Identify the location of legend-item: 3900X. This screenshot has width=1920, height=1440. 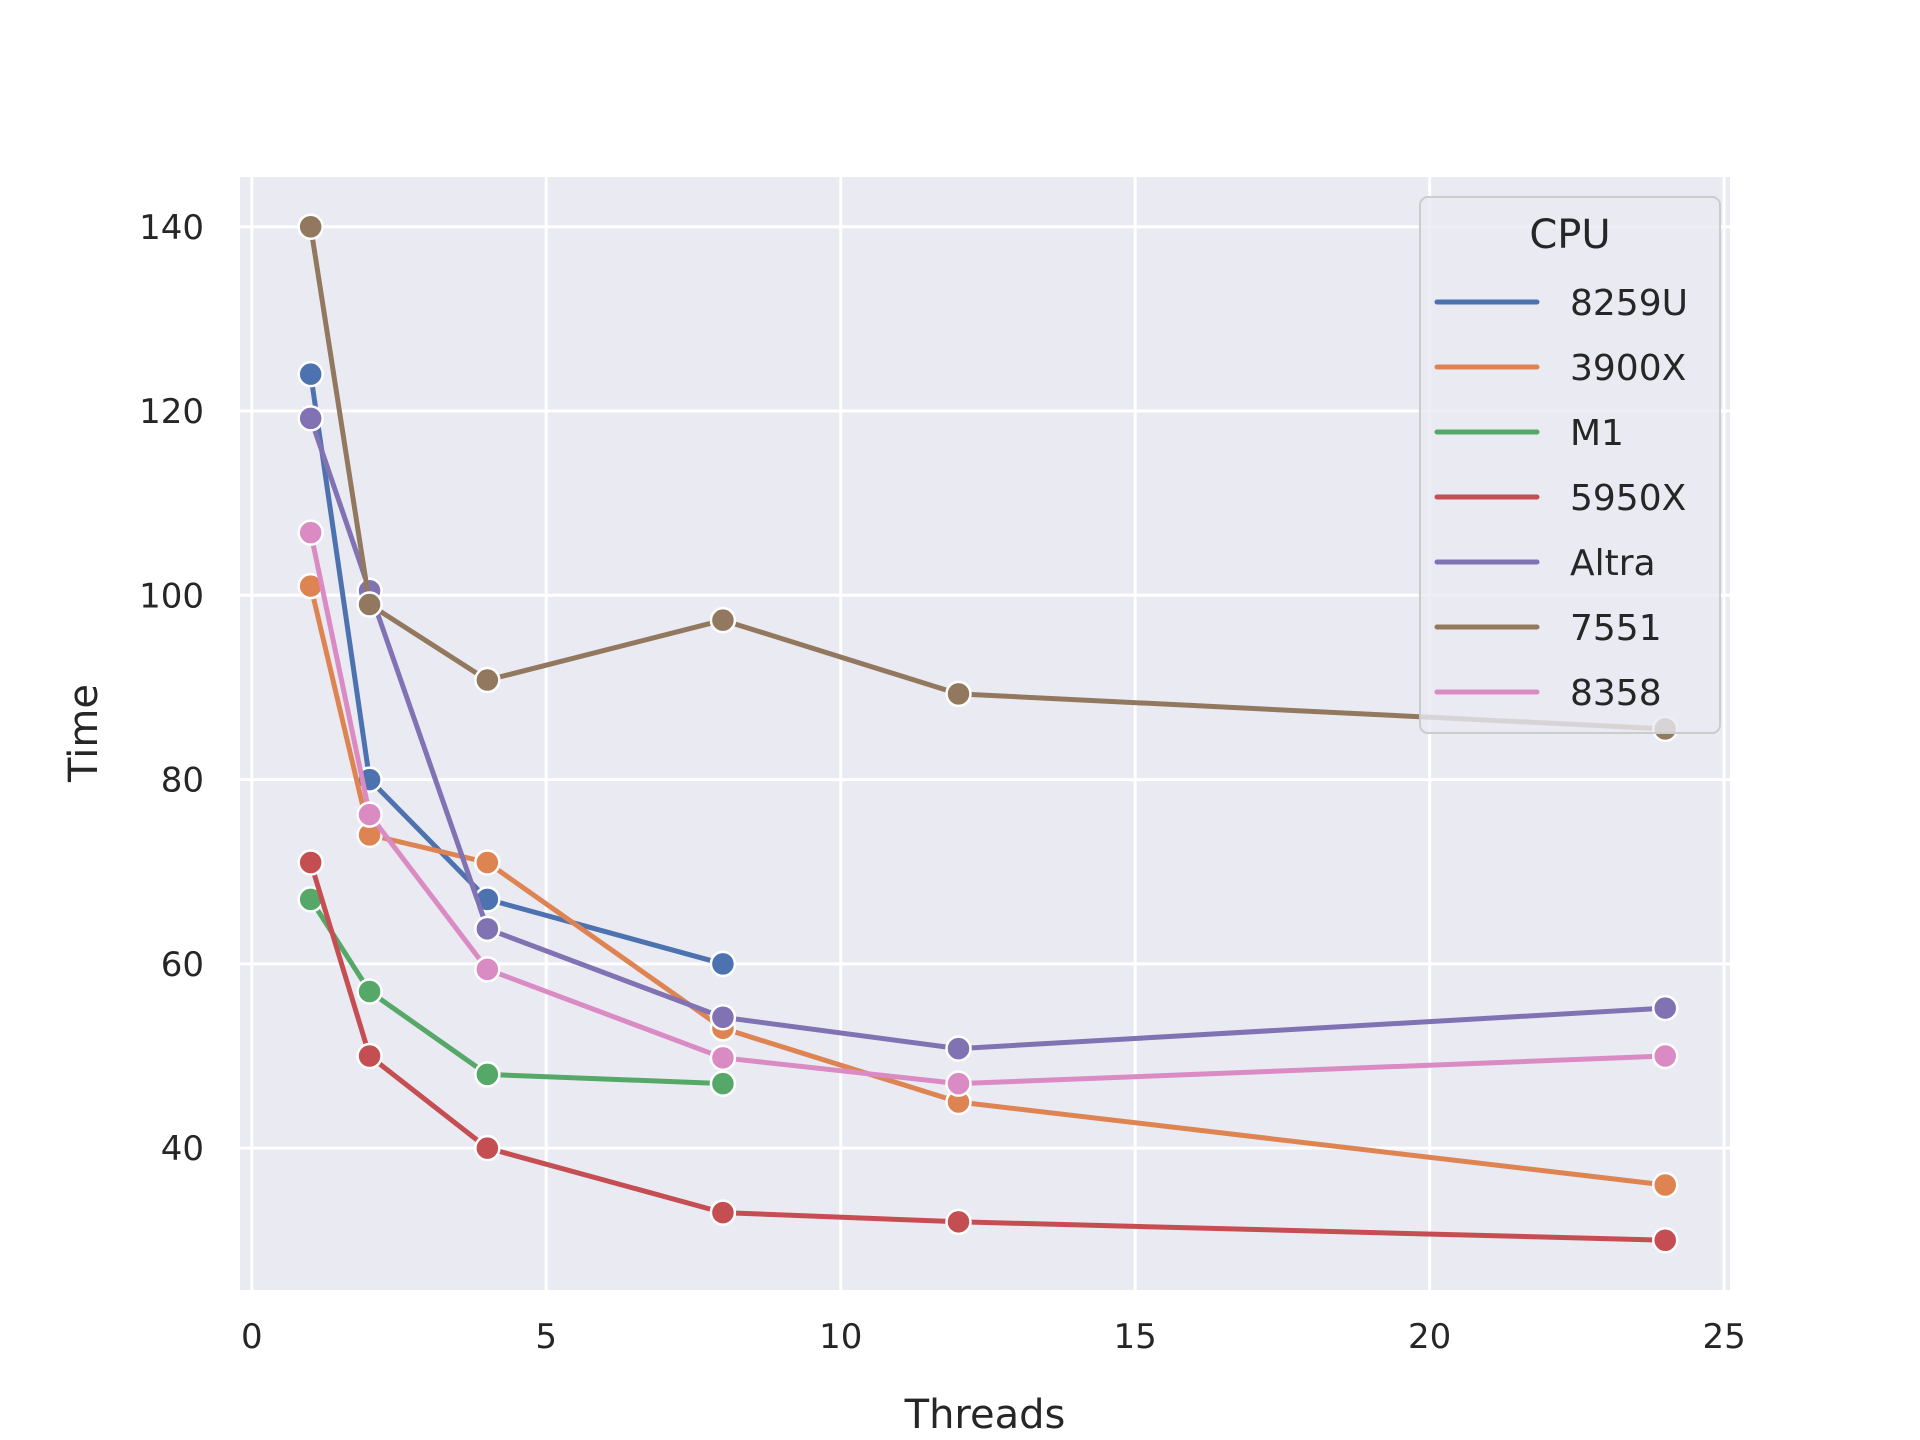
(1560, 368).